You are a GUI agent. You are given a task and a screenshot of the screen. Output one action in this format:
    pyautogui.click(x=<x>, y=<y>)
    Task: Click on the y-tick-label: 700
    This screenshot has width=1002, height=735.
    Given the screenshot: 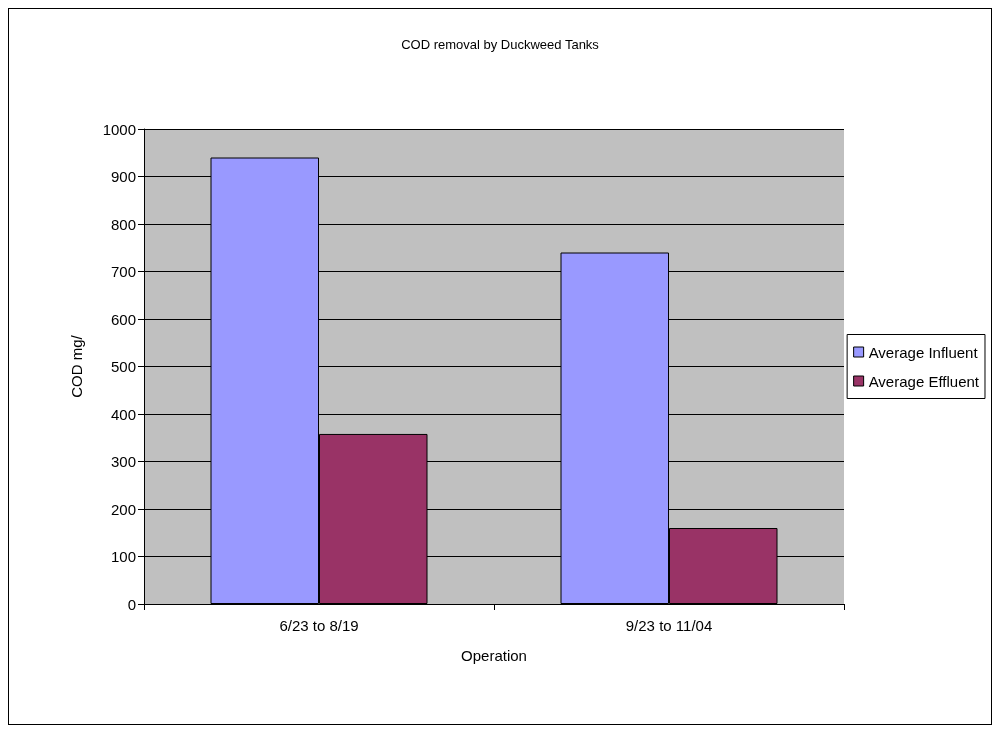 What is the action you would take?
    pyautogui.click(x=123, y=271)
    